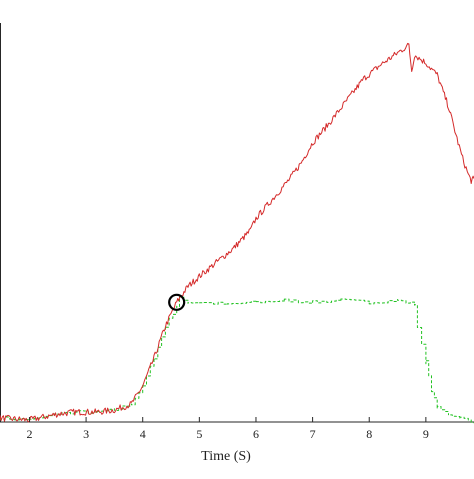  What do you see at coordinates (143, 434) in the screenshot?
I see `x-tick-label: 4` at bounding box center [143, 434].